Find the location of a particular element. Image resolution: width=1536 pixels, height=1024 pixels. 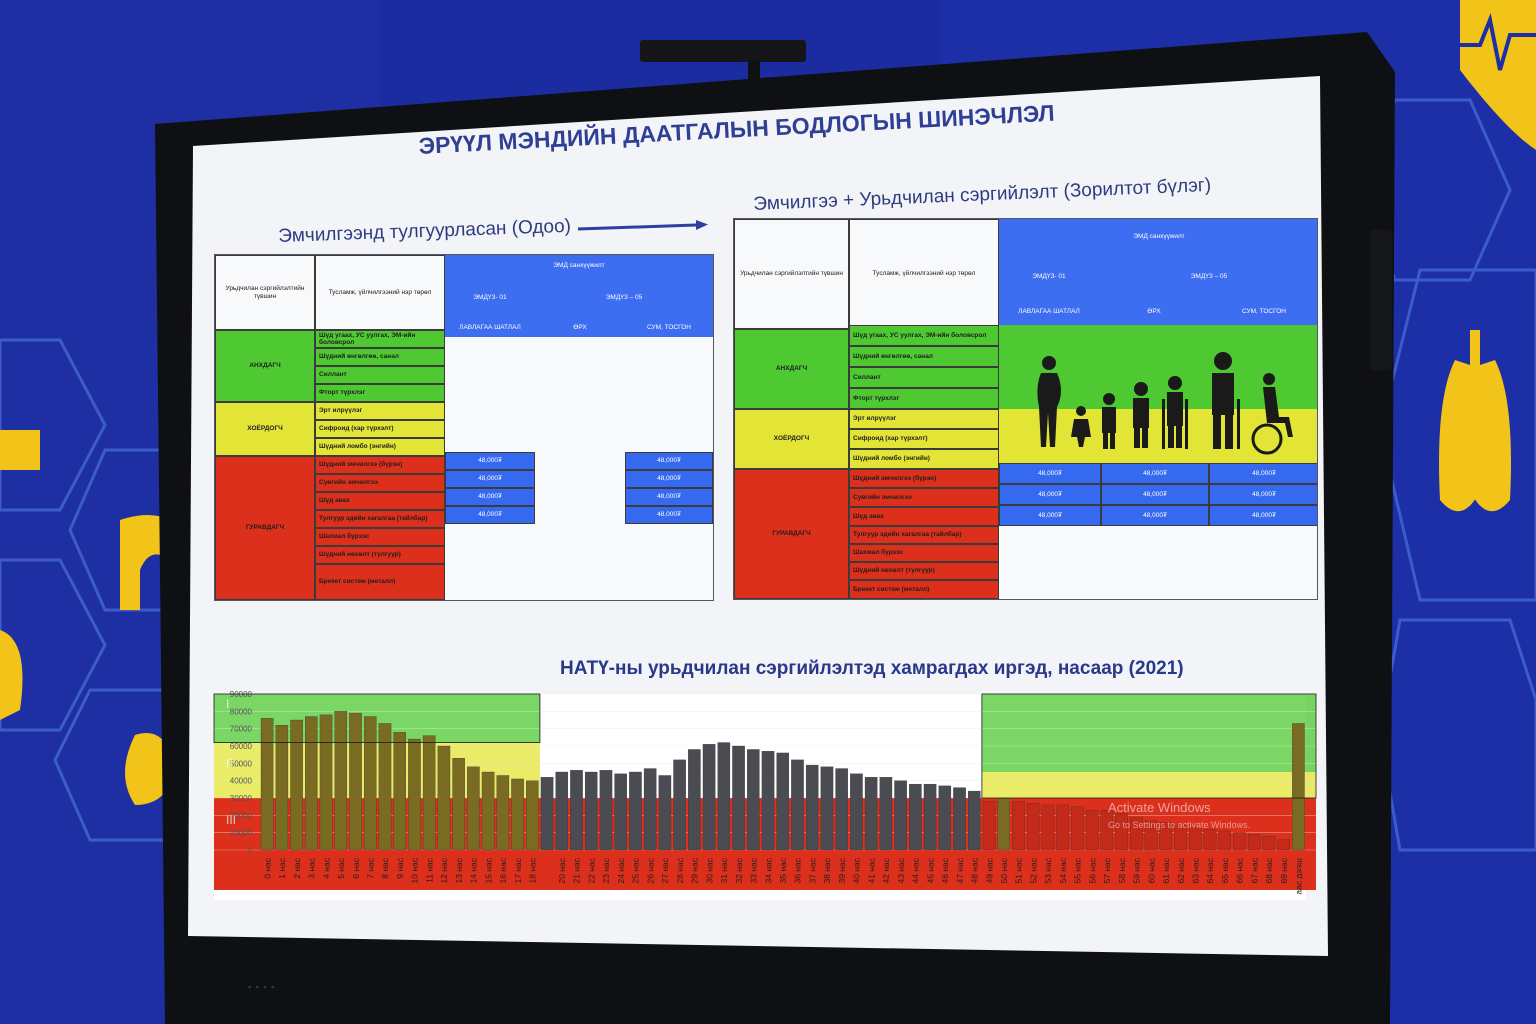

left-heading: Эмчилгээнд тулгуурласан (Одоо) is located at coordinates (425, 231).